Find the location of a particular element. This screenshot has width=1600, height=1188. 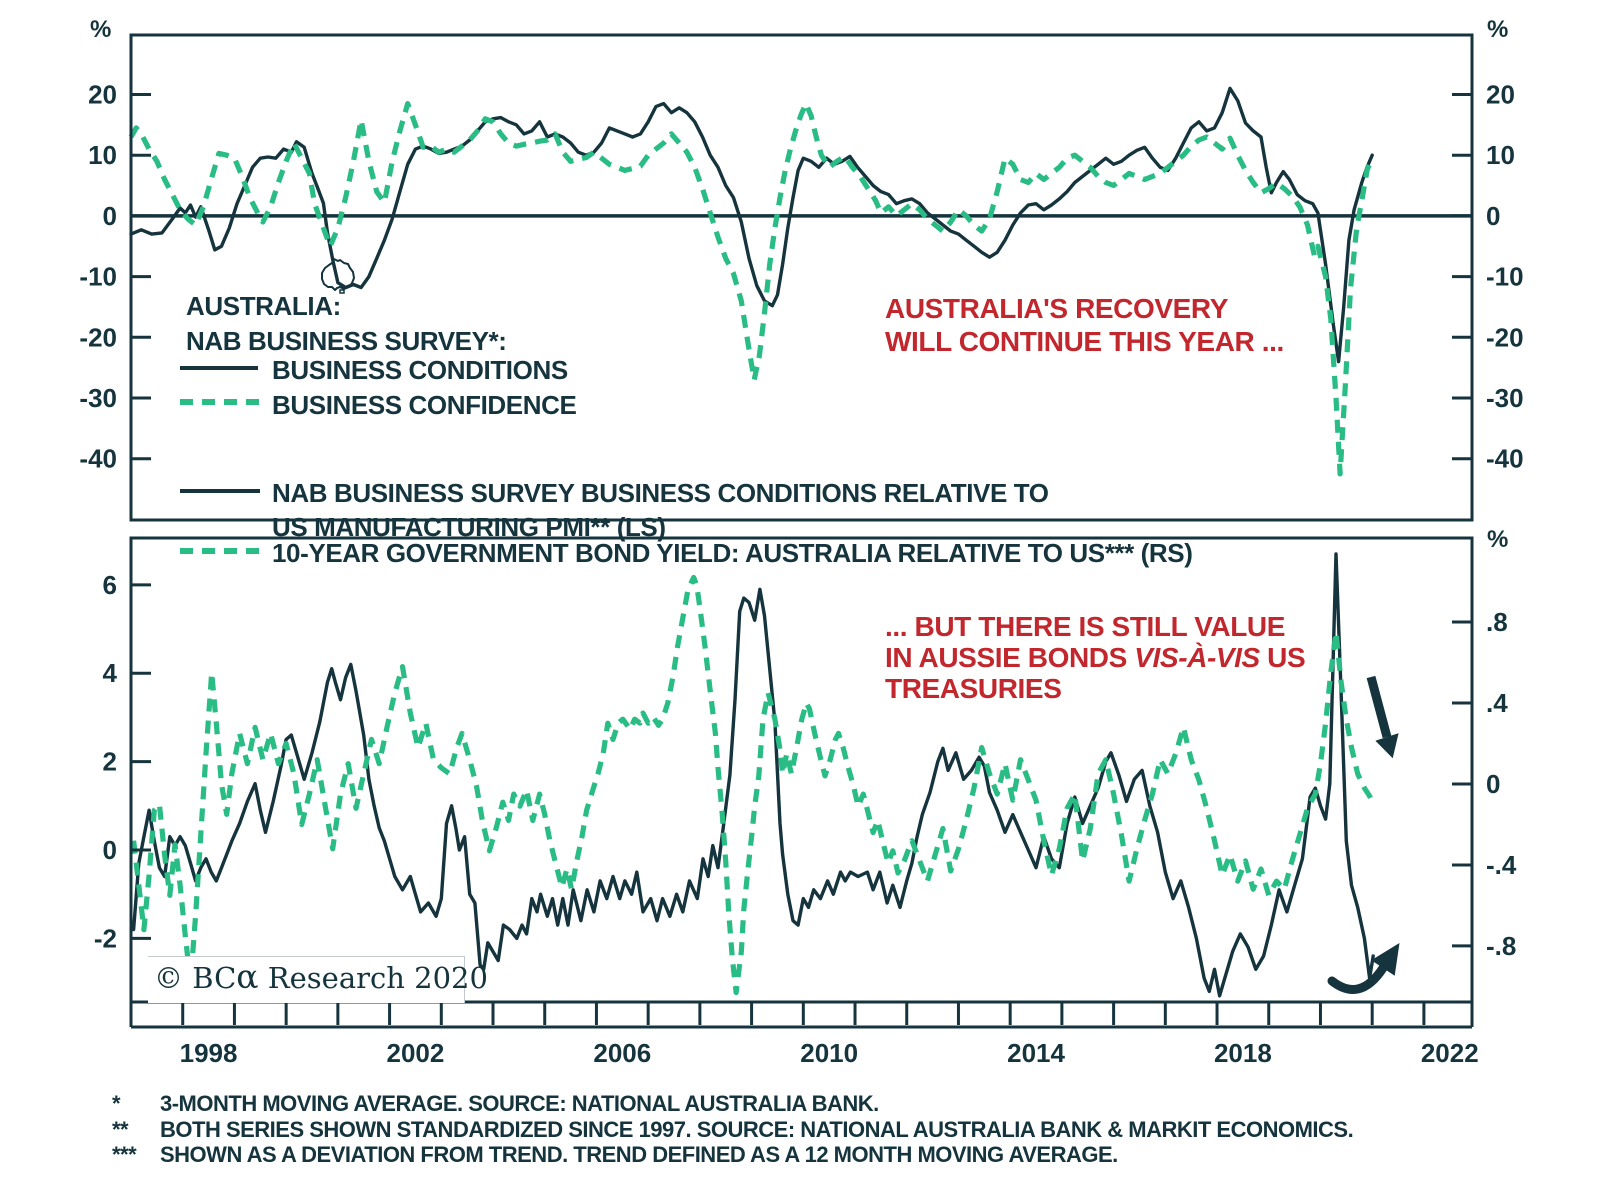

top-right-tick-label: -10 is located at coordinates (1505, 277).